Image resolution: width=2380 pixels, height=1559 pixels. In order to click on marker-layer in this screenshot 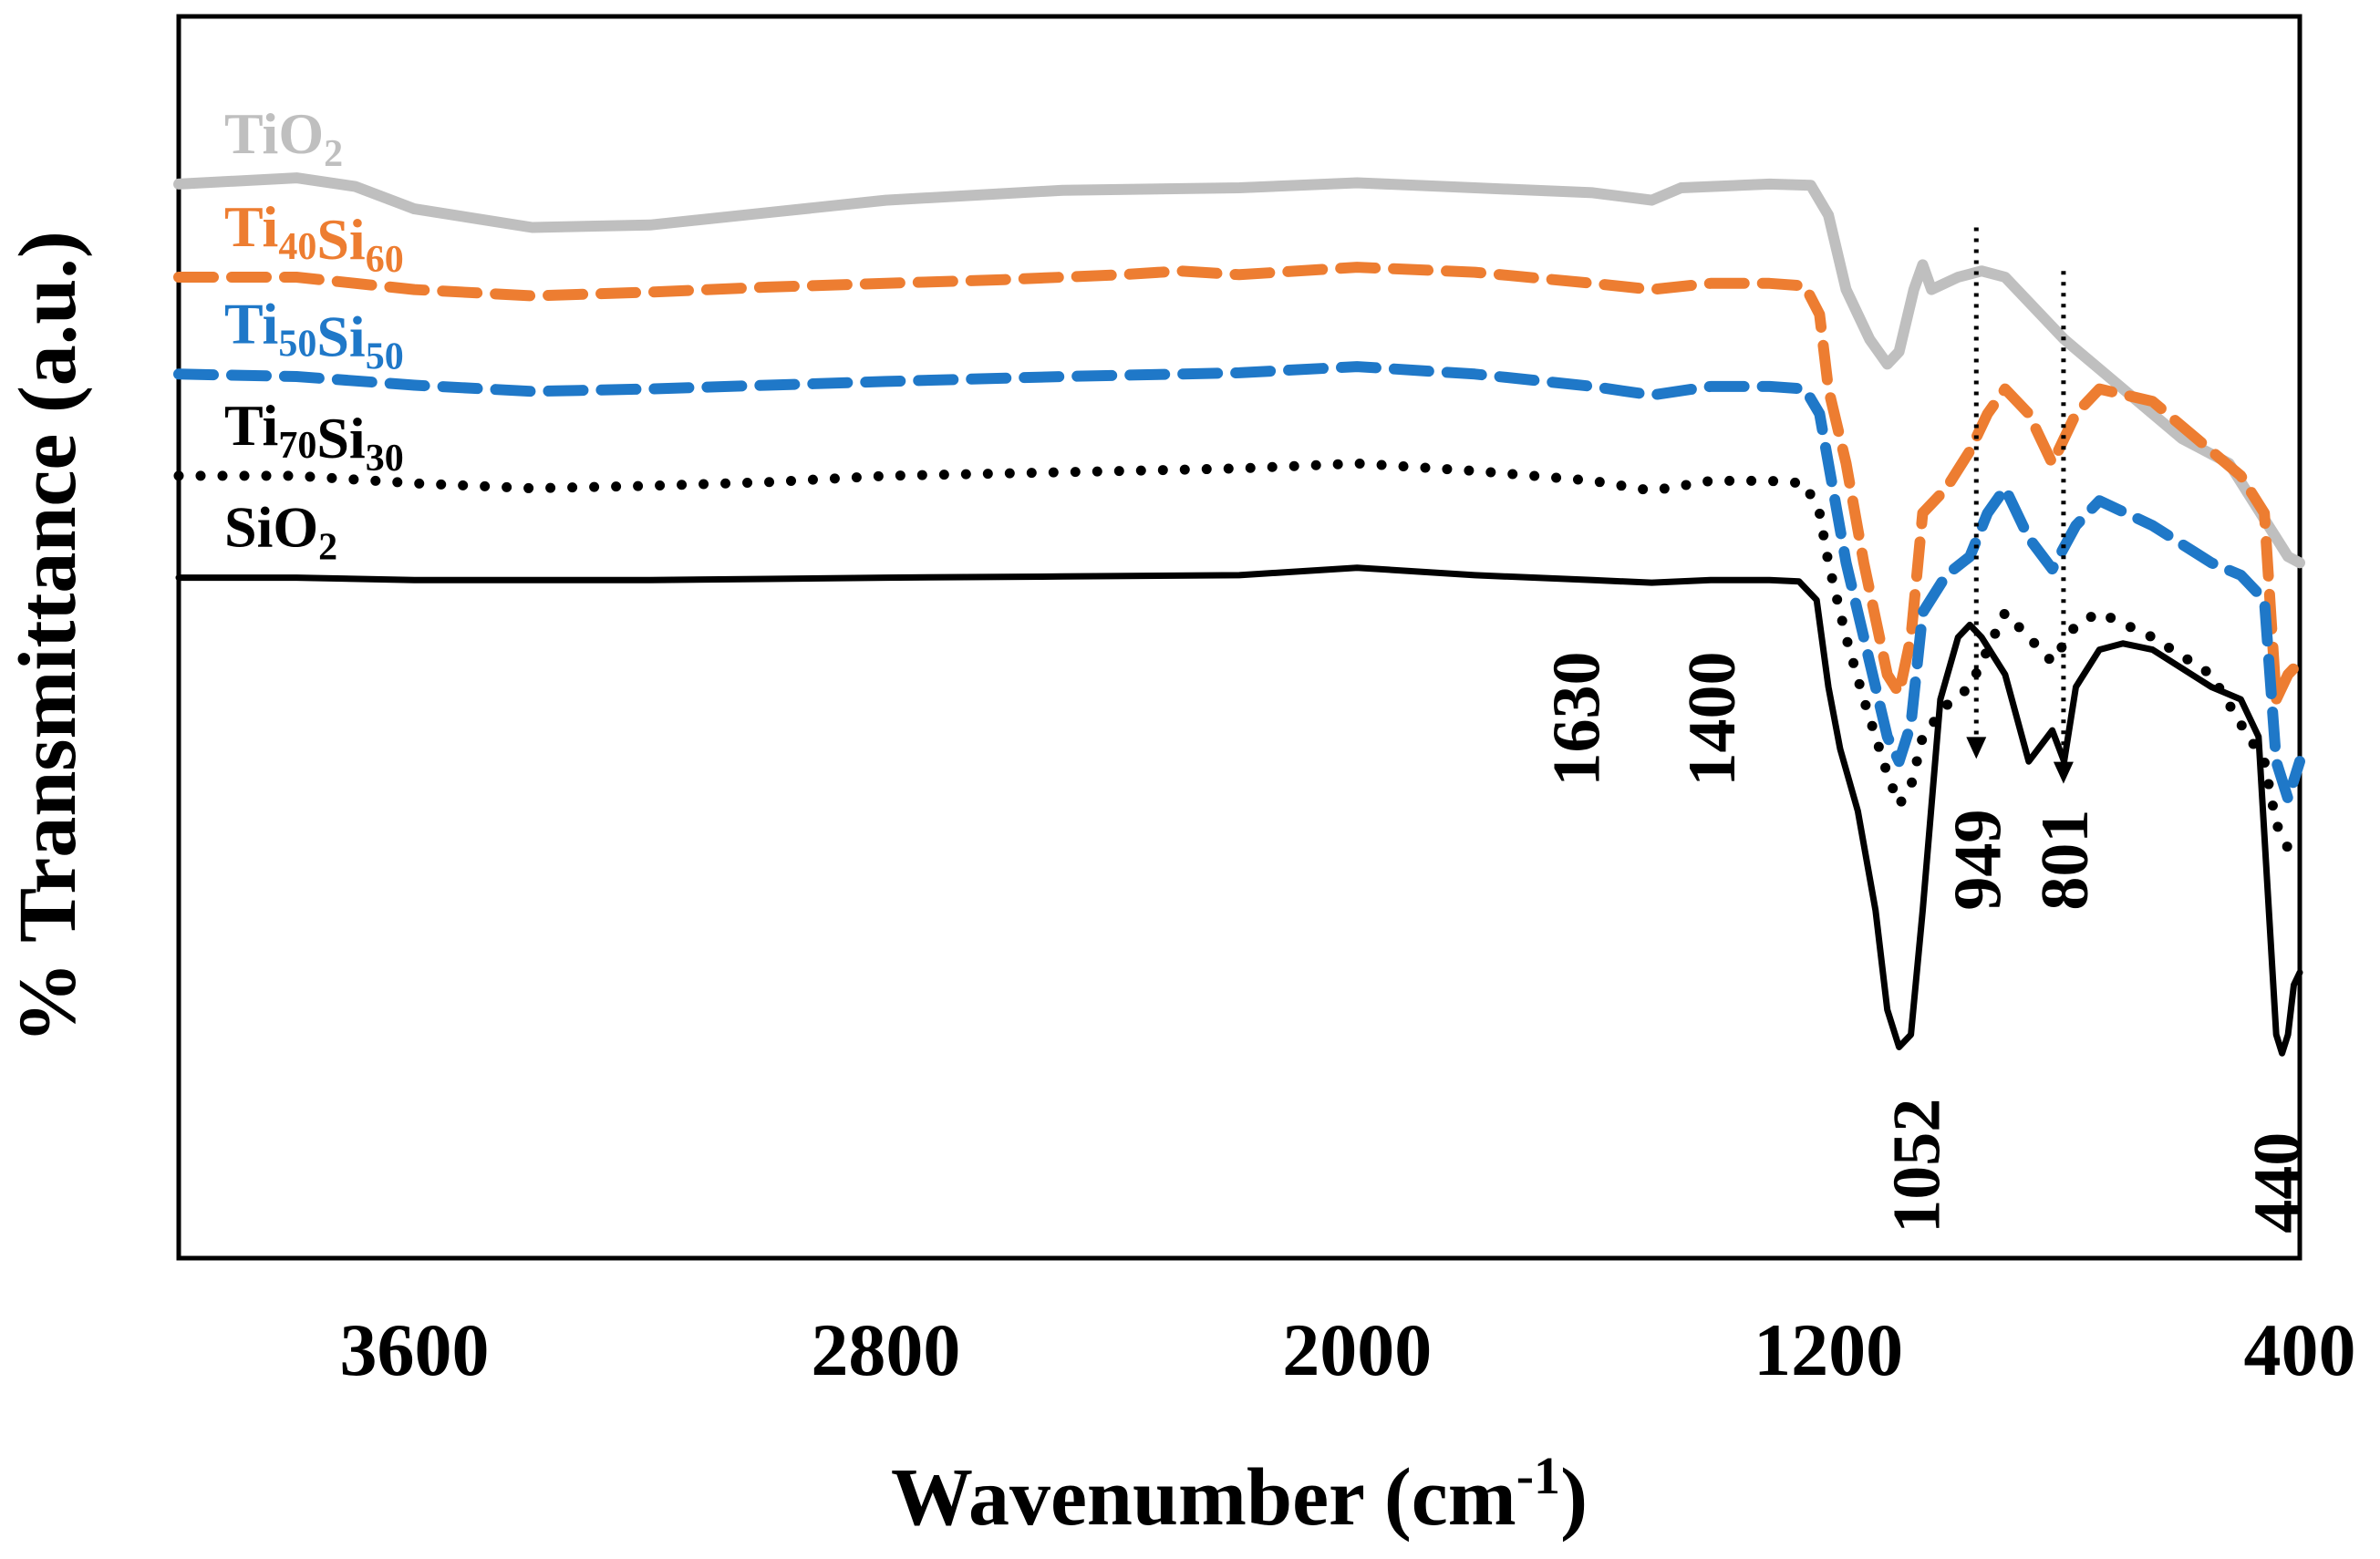, I will do `click(2020, 505)`.